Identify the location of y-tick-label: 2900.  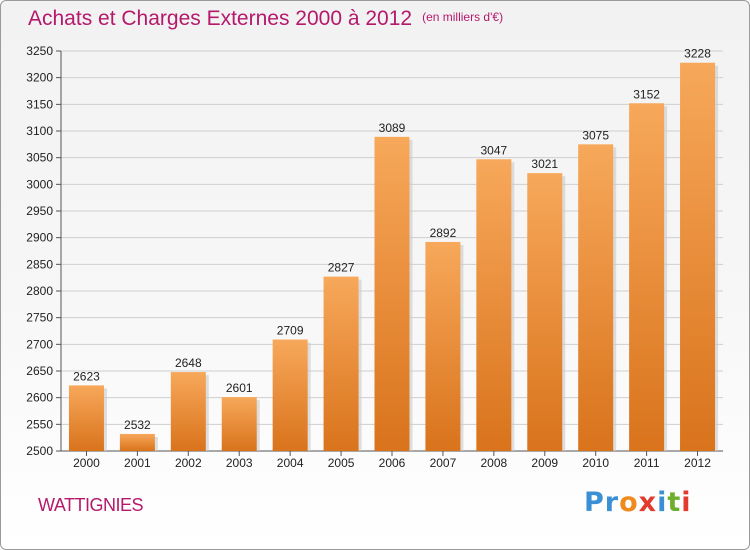
(39, 238).